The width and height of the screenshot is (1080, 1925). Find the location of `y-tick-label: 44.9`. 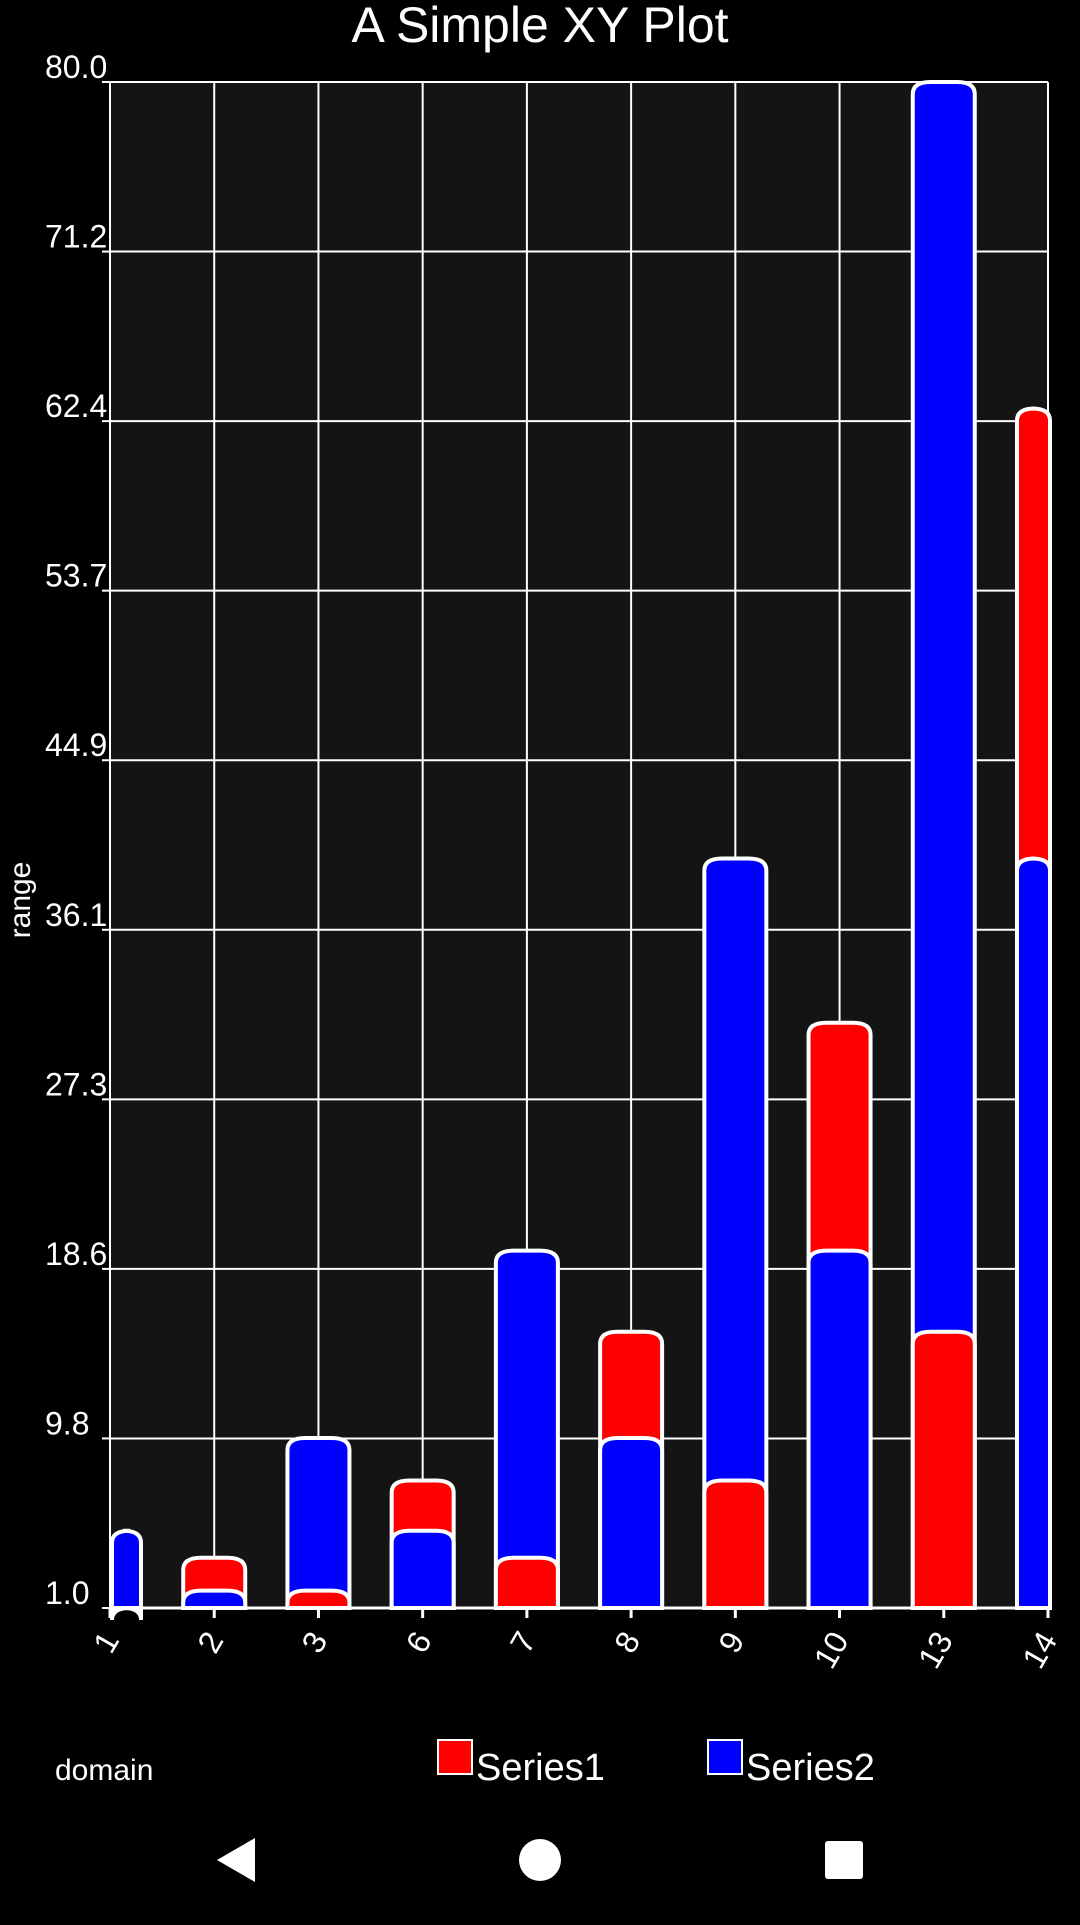

y-tick-label: 44.9 is located at coordinates (76, 745).